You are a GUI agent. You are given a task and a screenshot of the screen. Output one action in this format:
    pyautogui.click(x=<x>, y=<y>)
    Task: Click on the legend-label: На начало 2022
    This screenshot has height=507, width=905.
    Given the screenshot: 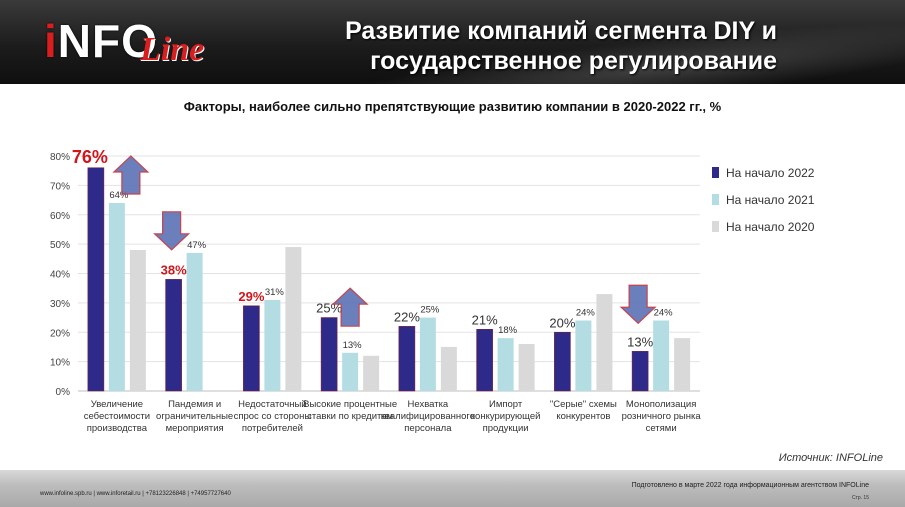 What is the action you would take?
    pyautogui.click(x=770, y=173)
    